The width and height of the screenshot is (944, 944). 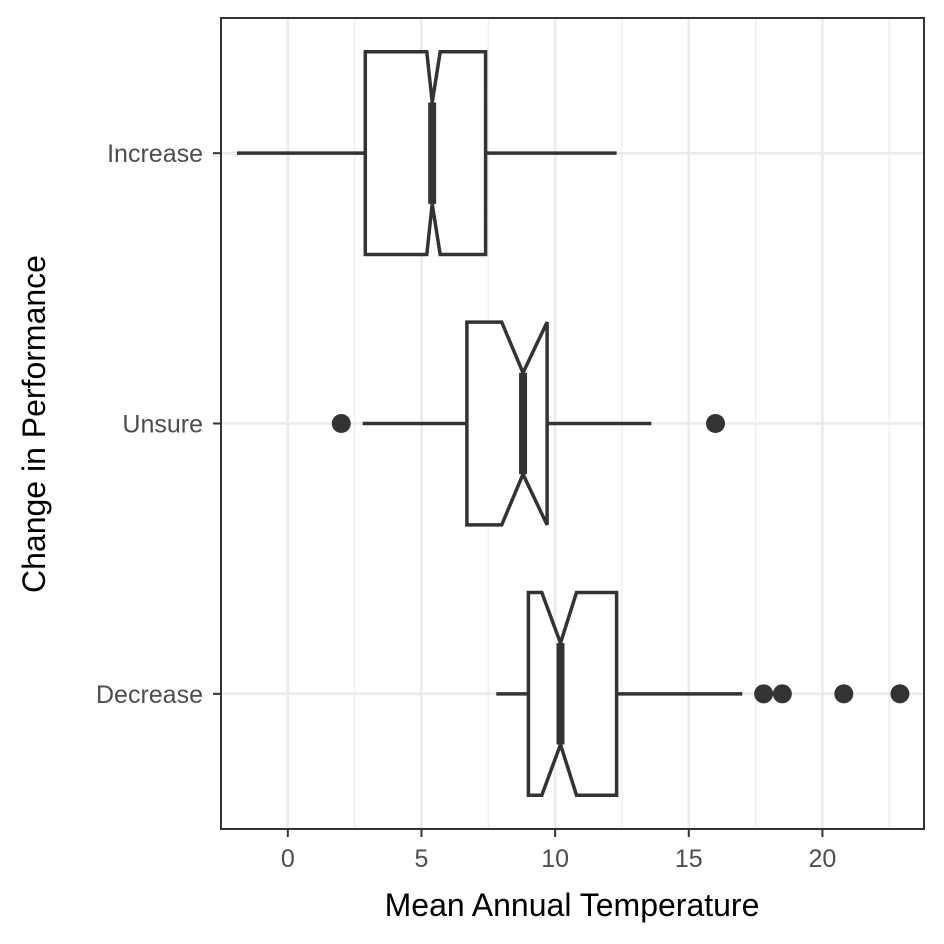 What do you see at coordinates (34, 424) in the screenshot?
I see `y-axis-title: Change in Performance` at bounding box center [34, 424].